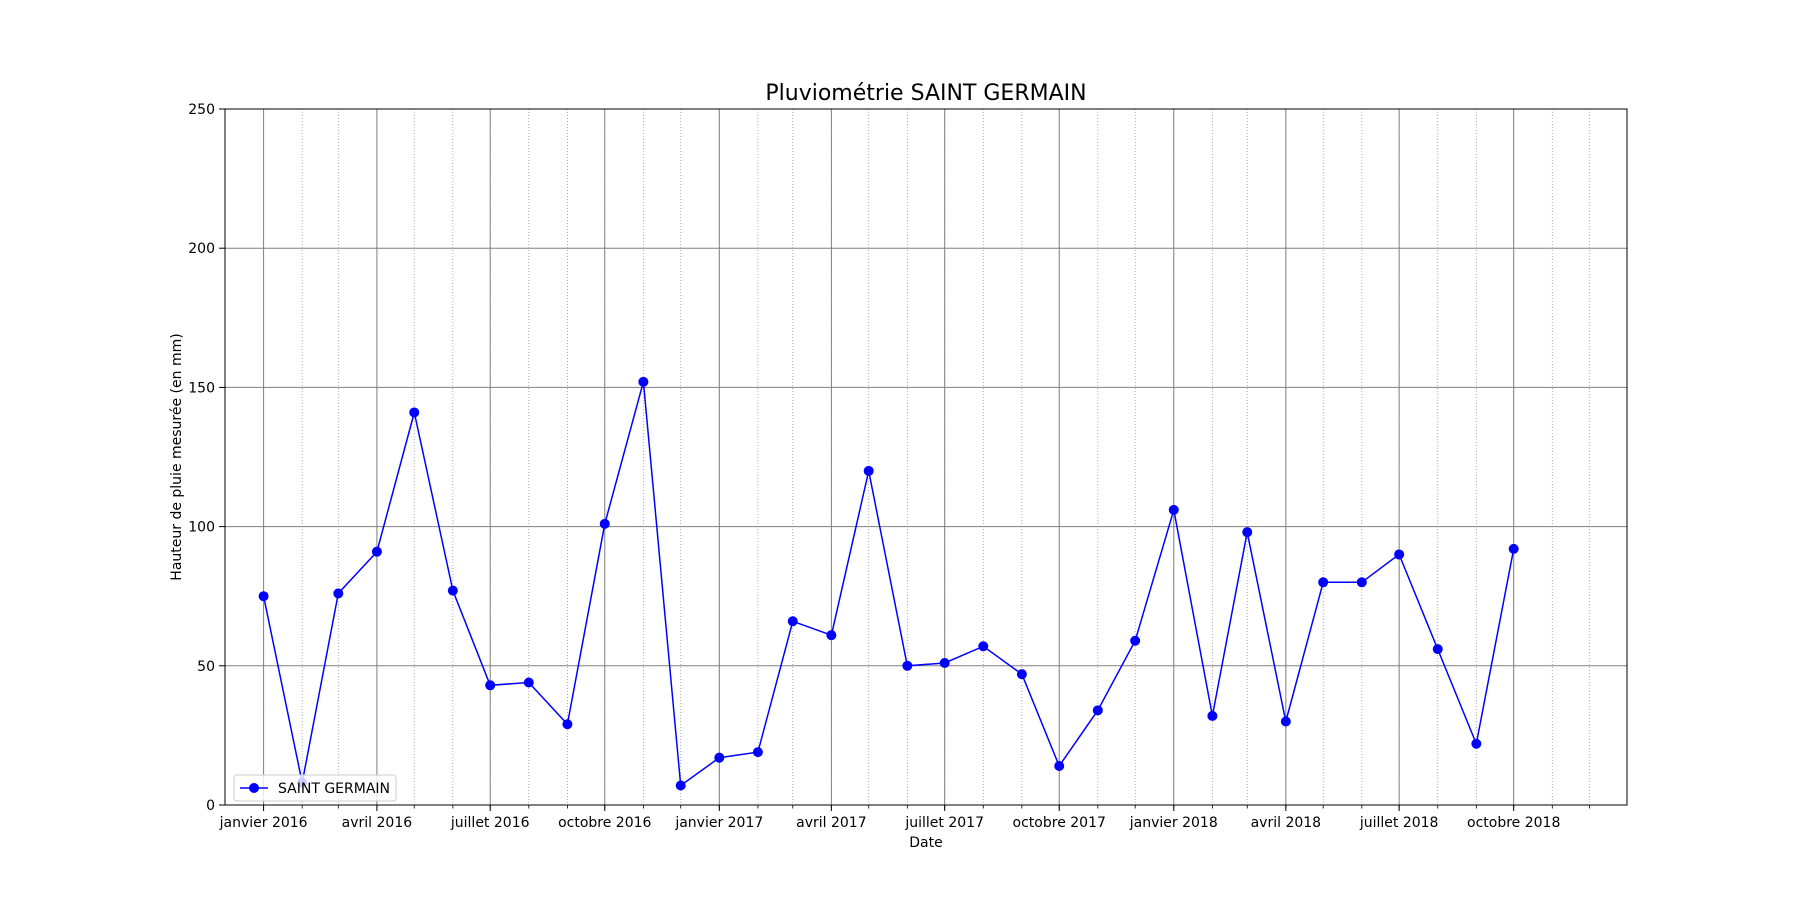 The image size is (1800, 904). I want to click on y-tick-label: 200, so click(201, 249).